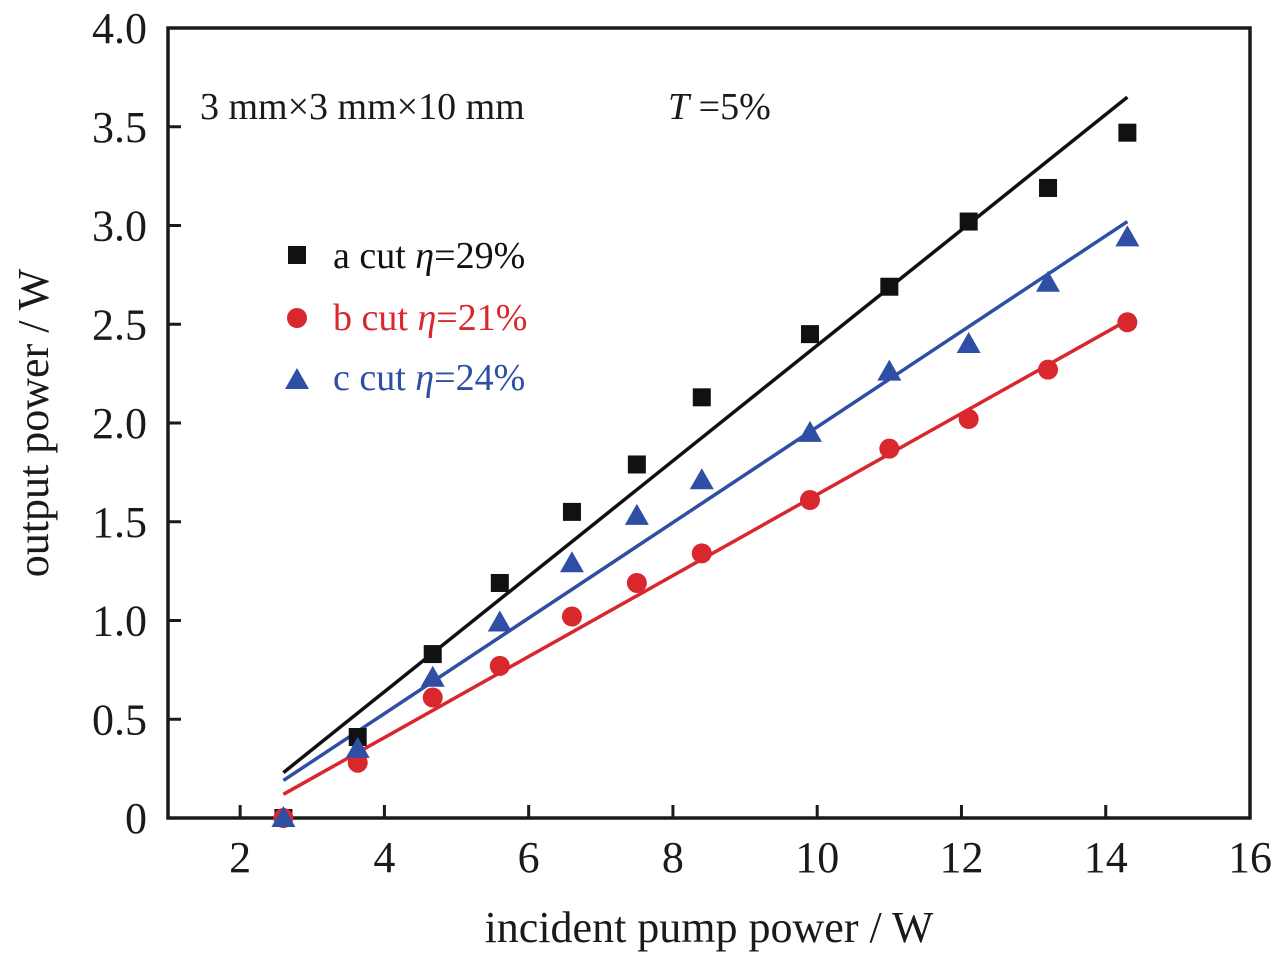  I want to click on legend-item-b-cut: b cut η=21%, so click(407, 318).